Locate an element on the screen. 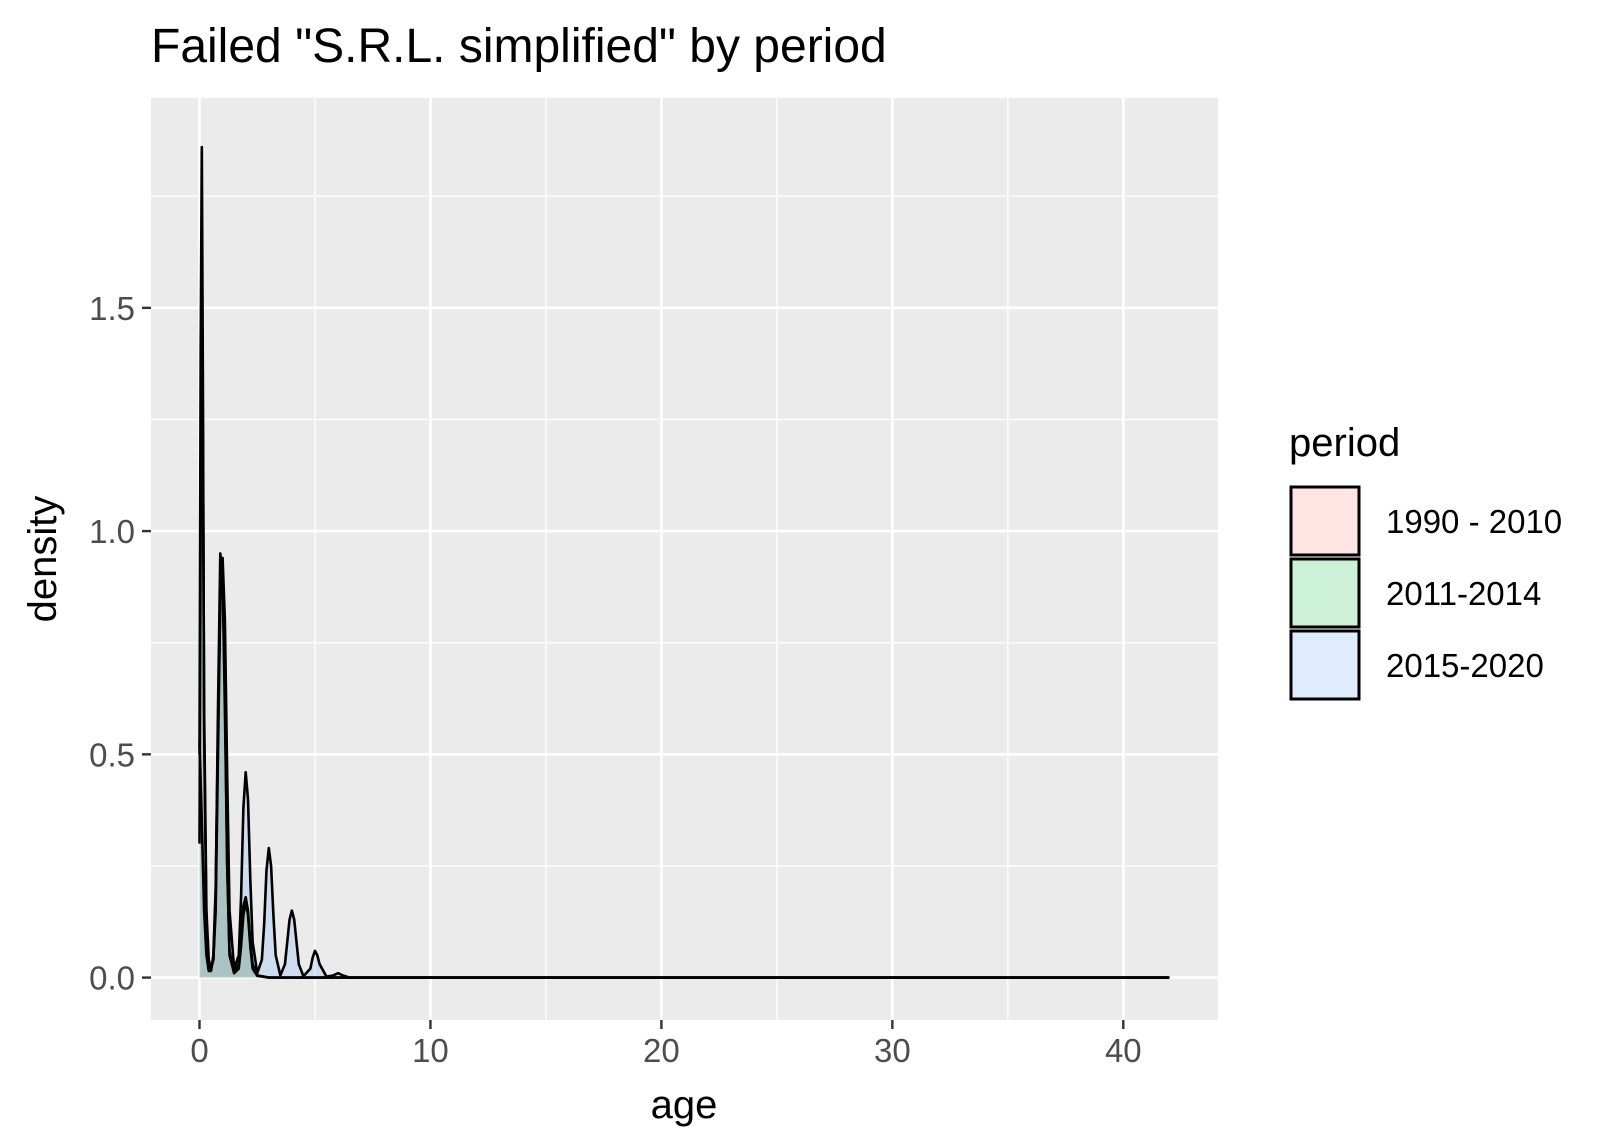 The width and height of the screenshot is (1612, 1140). x-tick-label: 30 is located at coordinates (892, 1050).